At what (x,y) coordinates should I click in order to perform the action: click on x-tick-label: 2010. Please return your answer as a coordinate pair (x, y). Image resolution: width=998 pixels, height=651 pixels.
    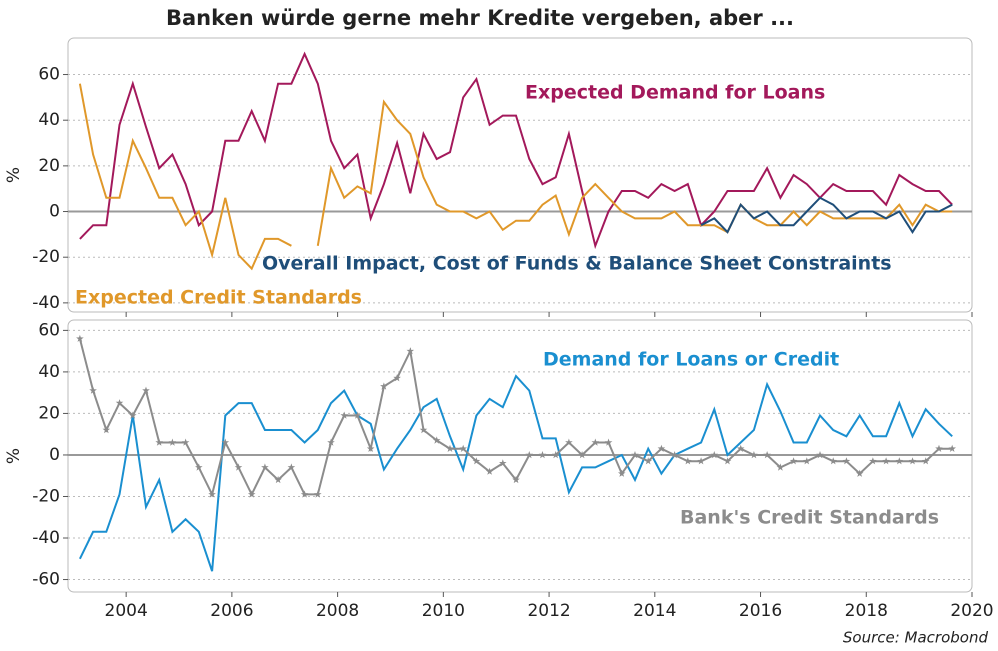
    Looking at the image, I should click on (443, 611).